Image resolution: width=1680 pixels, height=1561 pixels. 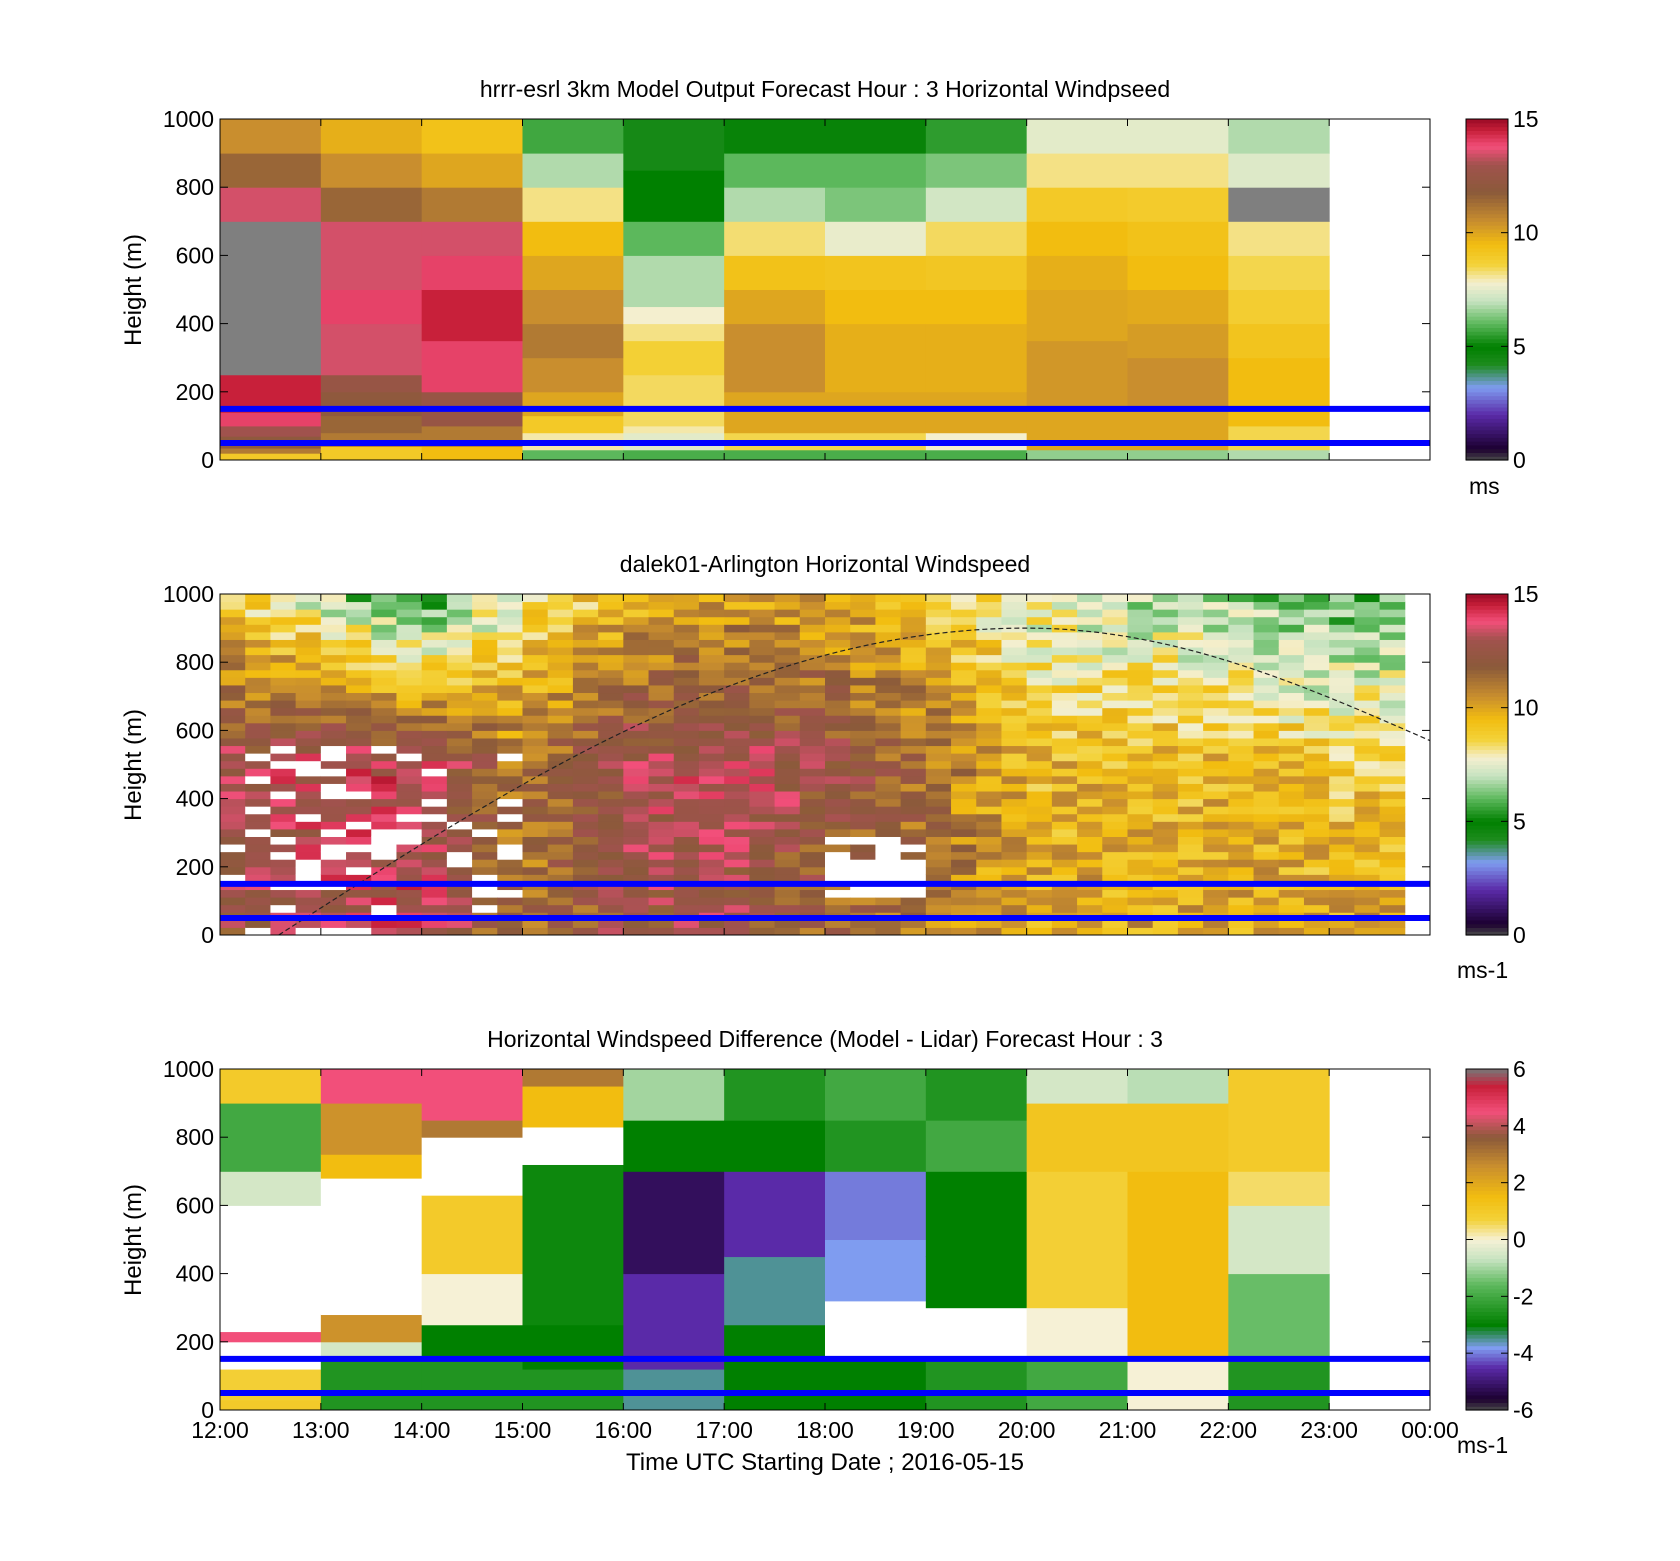 What do you see at coordinates (188, 1069) in the screenshot?
I see `y-tick-label: 1000` at bounding box center [188, 1069].